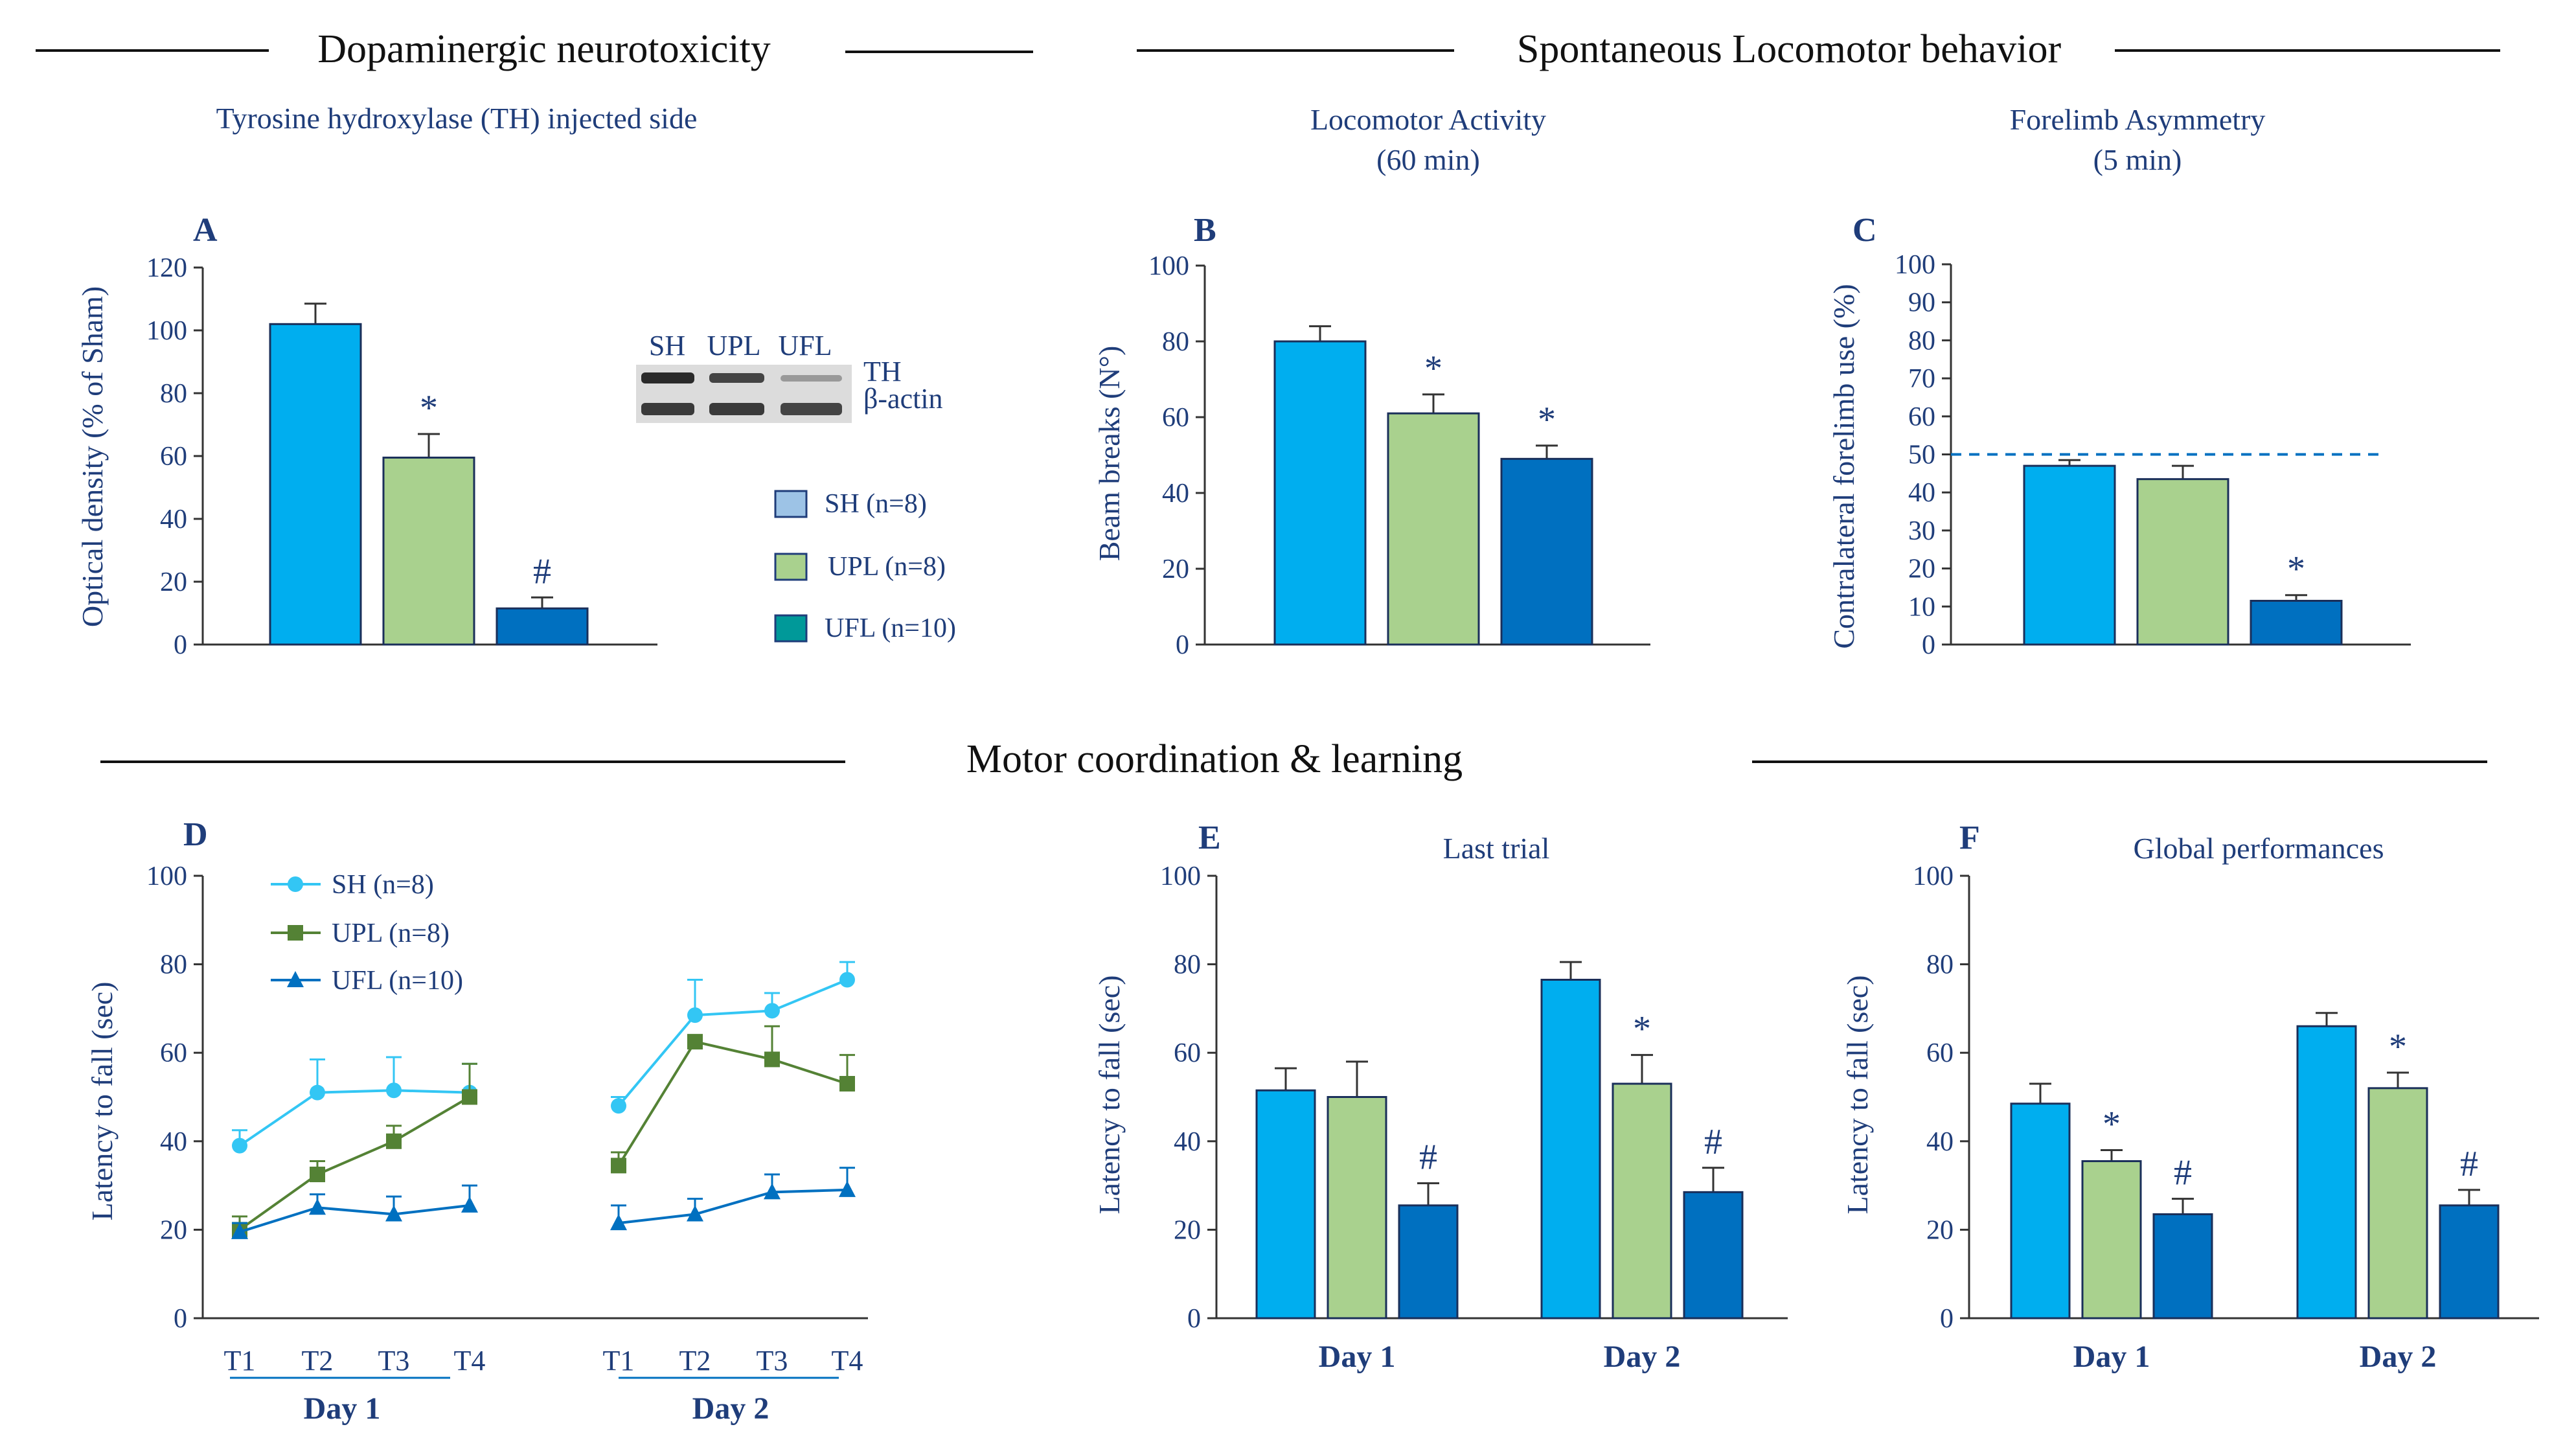  I want to click on blot-row-actin: β-actin, so click(903, 399).